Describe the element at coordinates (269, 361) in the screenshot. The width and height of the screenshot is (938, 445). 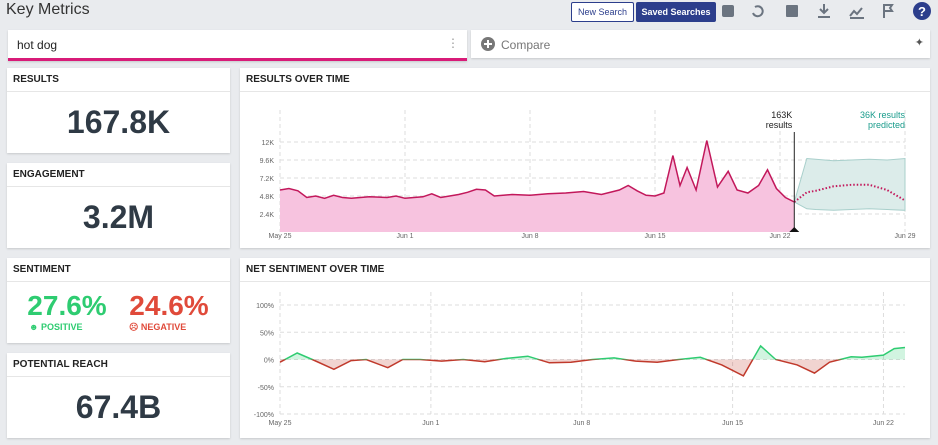
I see `y-tick-label: 0%` at that location.